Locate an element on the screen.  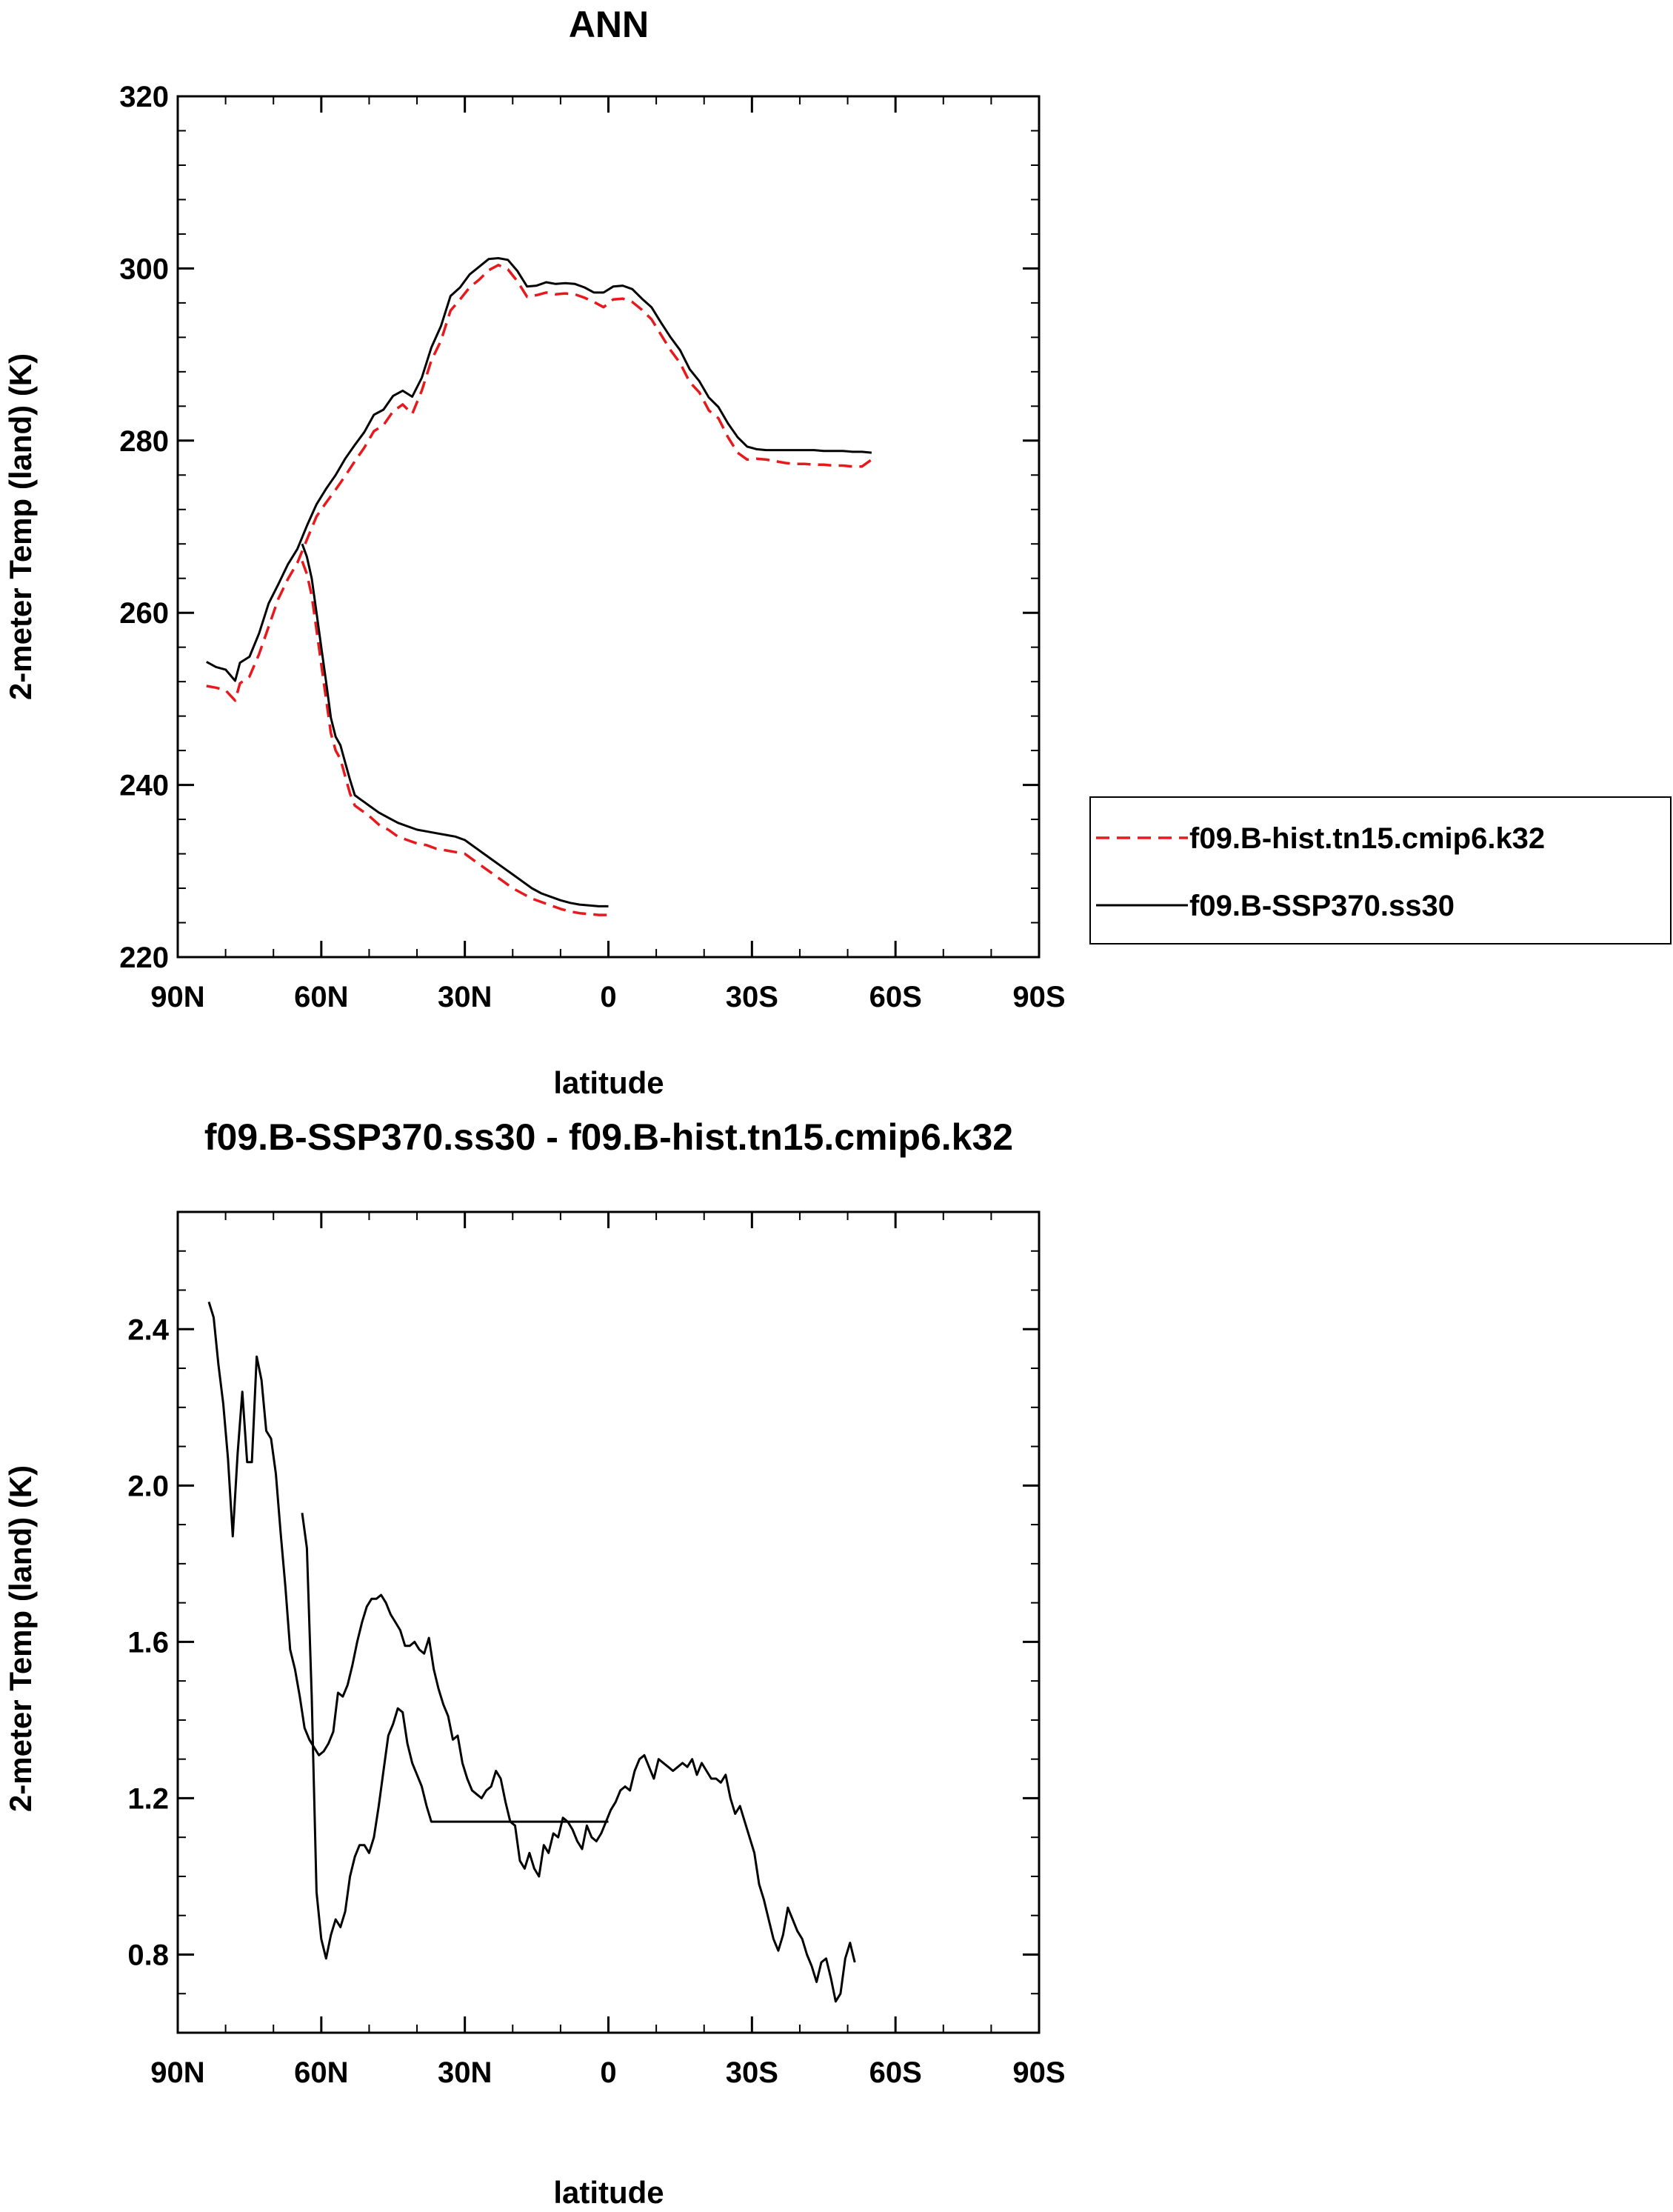
bottom-xtick-label: 30N is located at coordinates (465, 2072).